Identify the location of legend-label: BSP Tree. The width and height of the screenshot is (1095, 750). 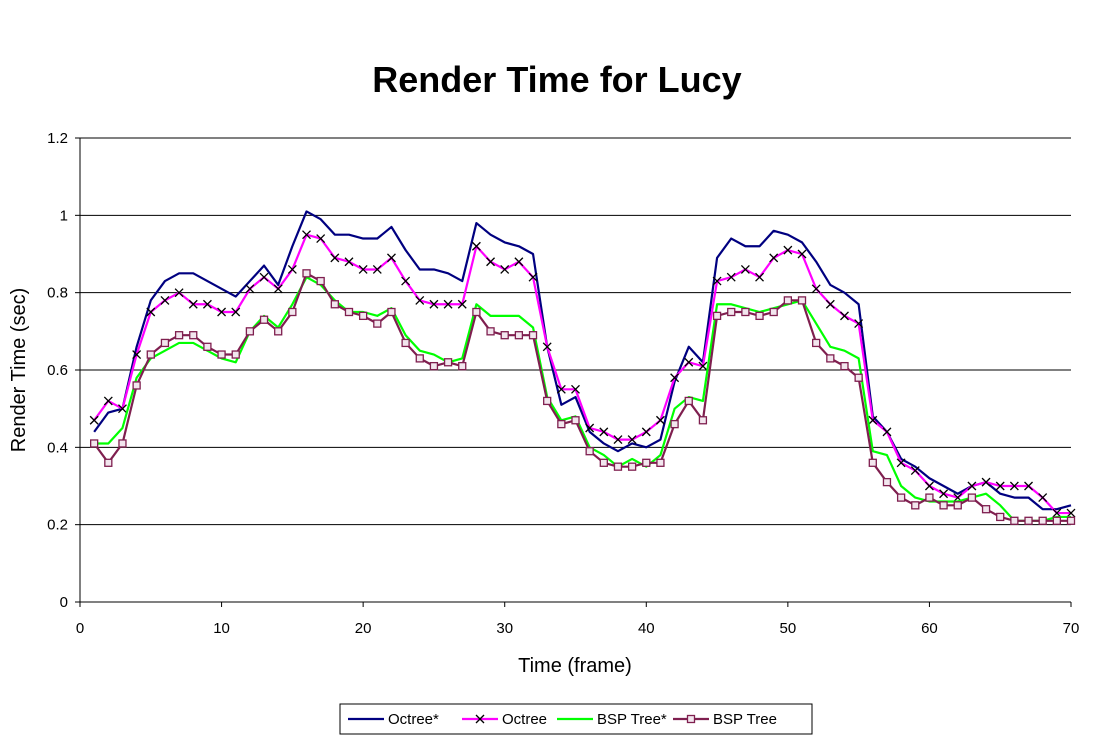
(745, 719).